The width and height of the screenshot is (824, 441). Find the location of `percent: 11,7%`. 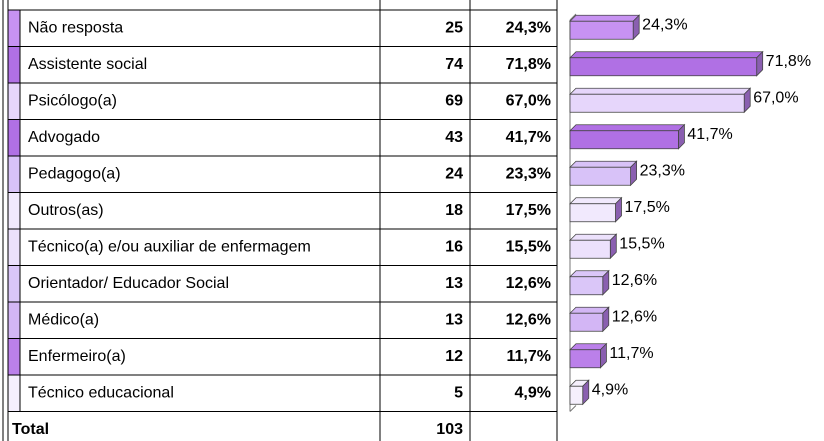

percent: 11,7% is located at coordinates (529, 356).